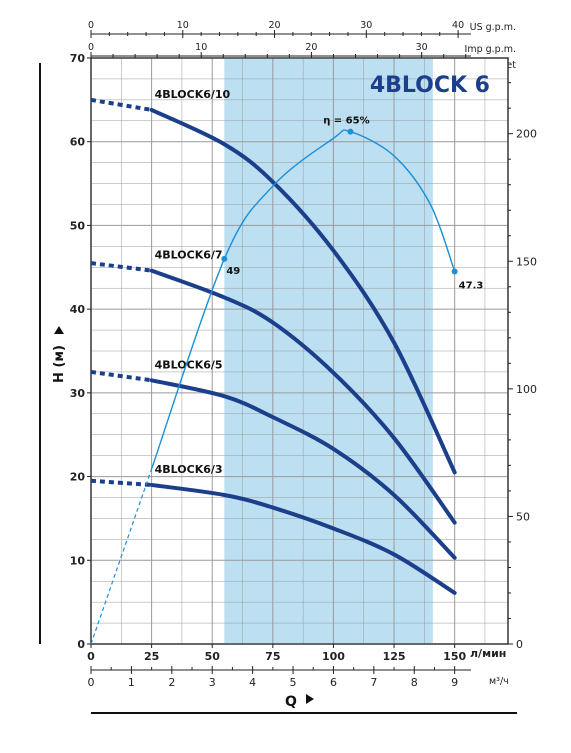  I want to click on curve-label: 4BLOCK6/7, so click(189, 255).